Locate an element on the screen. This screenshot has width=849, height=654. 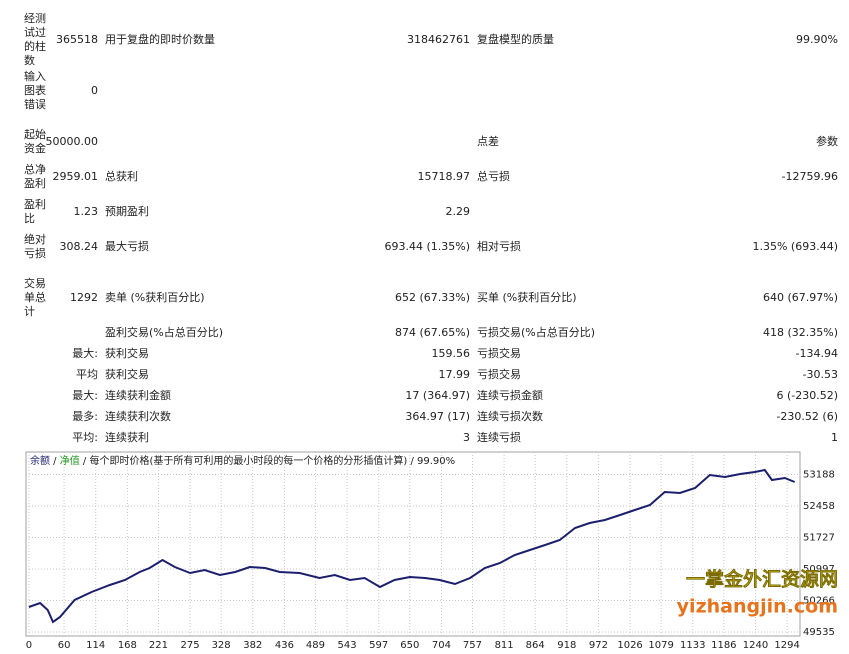
y-tick-label: 53188 is located at coordinates (819, 474).